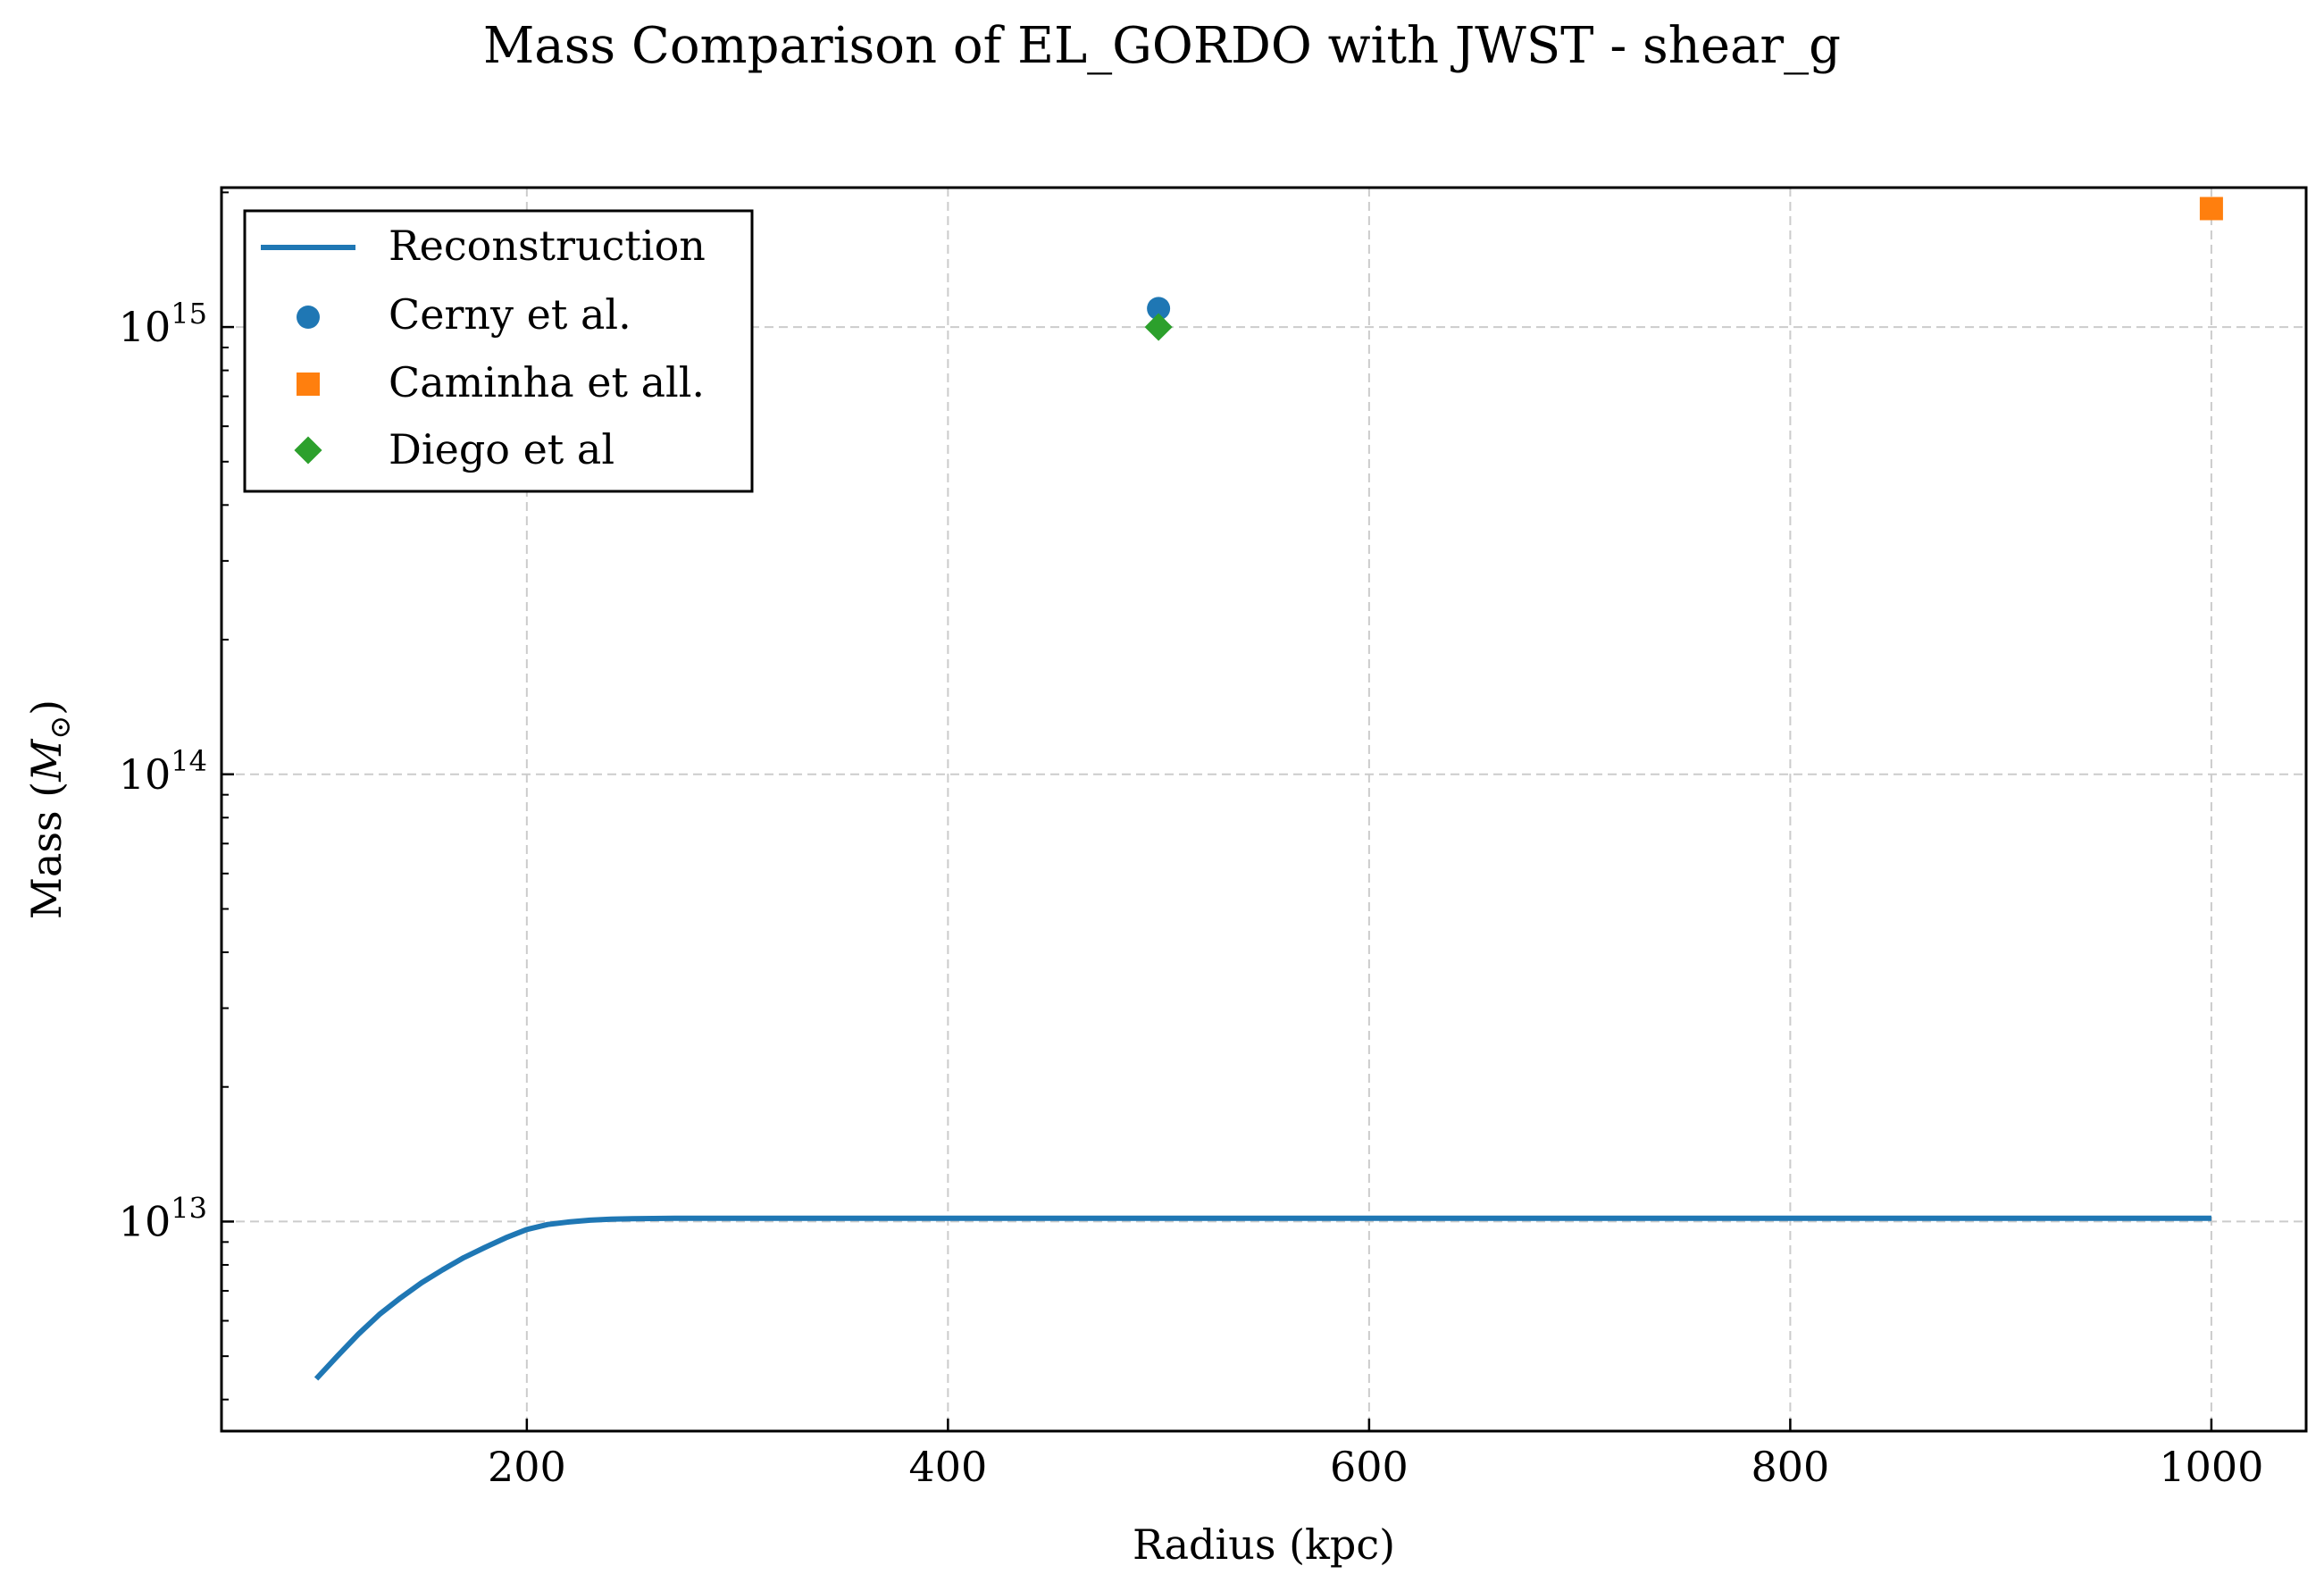  I want to click on y-tick-label: 1013, so click(163, 1218).